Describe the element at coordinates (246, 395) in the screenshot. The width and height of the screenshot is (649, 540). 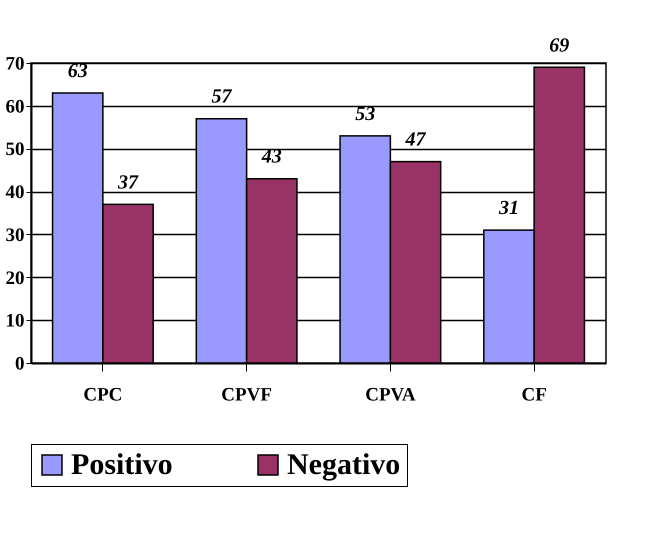
I see `x-tick-label: CPVF` at that location.